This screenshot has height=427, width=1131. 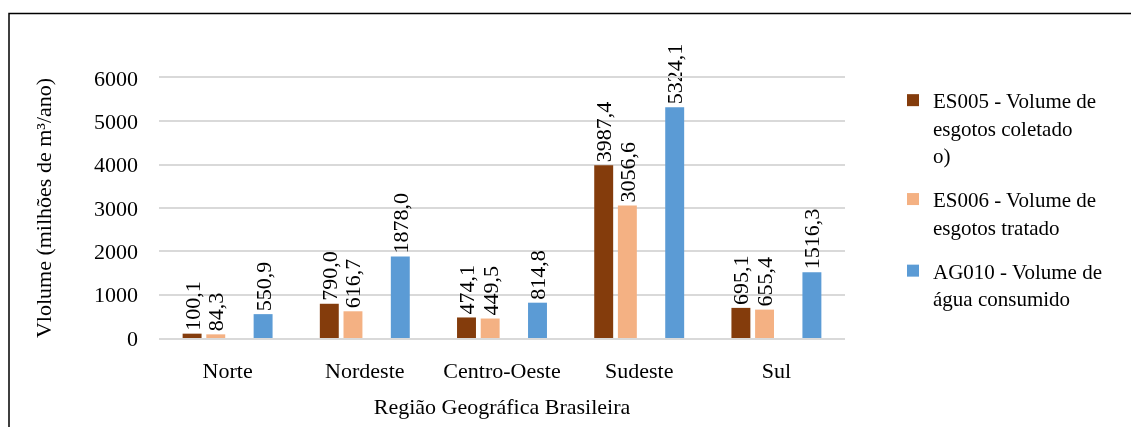 What do you see at coordinates (216, 312) in the screenshot?
I see `data-label: 84,3` at bounding box center [216, 312].